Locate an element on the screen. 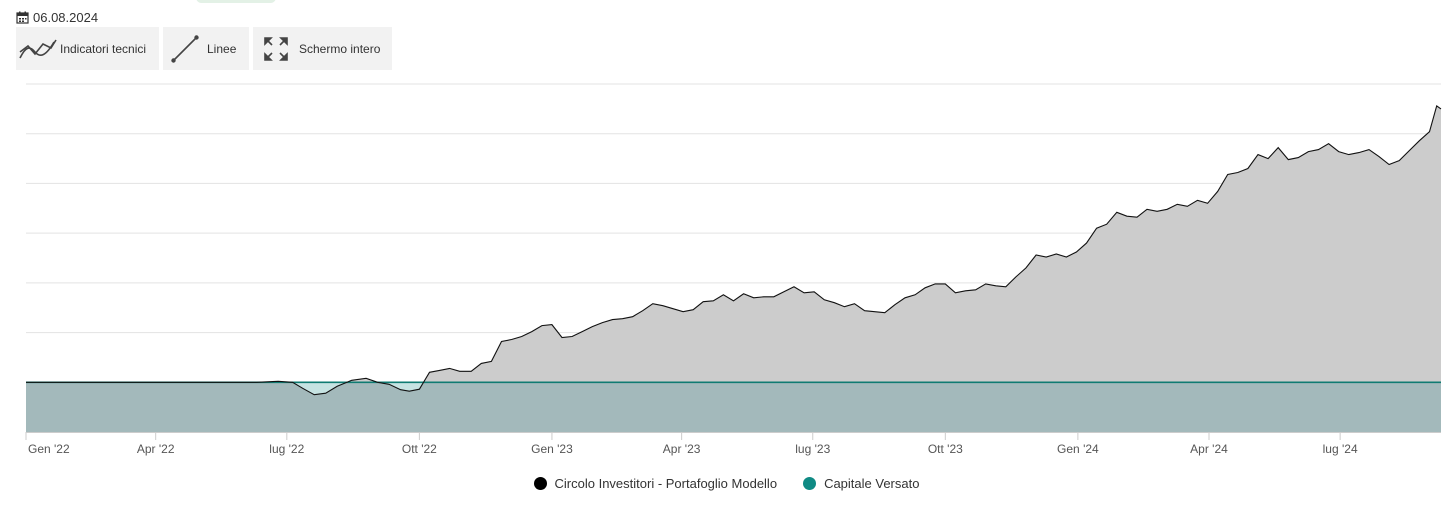  x-tick-label: Gen '24 is located at coordinates (1078, 449).